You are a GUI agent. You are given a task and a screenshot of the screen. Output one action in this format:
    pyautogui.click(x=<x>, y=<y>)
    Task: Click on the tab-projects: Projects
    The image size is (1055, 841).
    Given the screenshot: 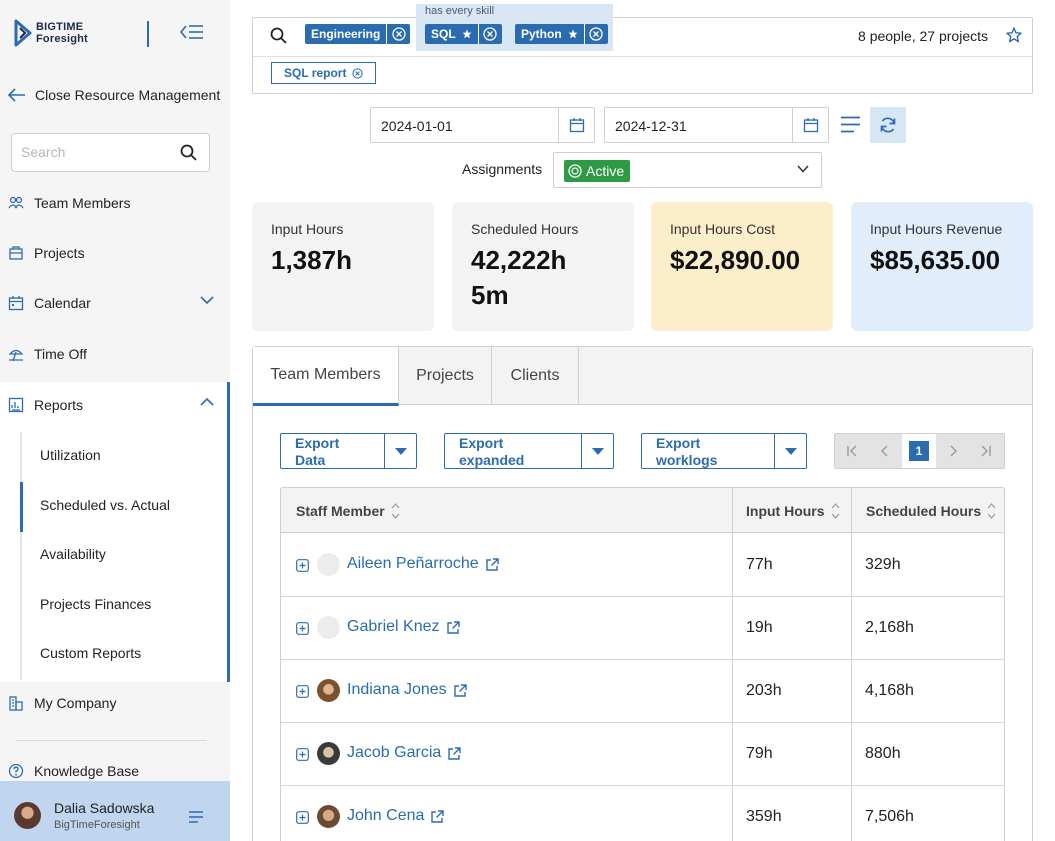 What is the action you would take?
    pyautogui.click(x=445, y=376)
    